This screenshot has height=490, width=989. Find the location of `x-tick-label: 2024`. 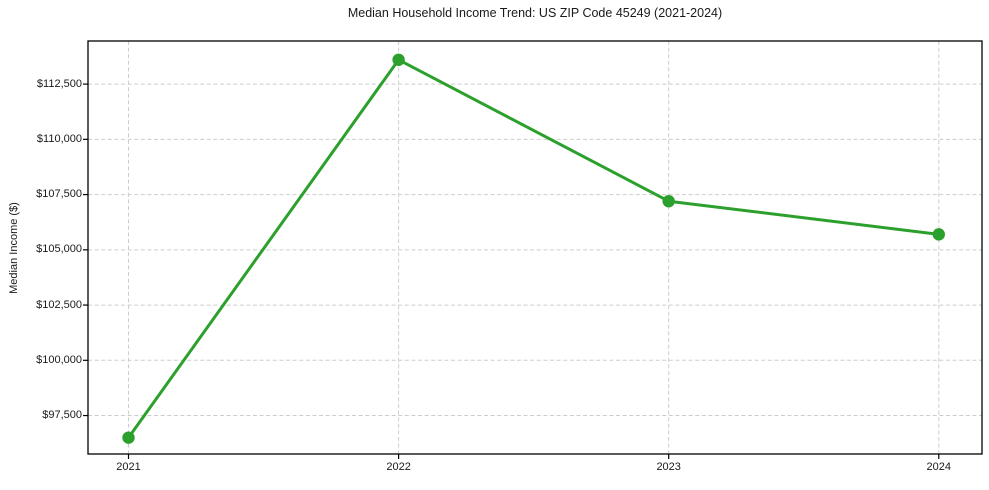

x-tick-label: 2024 is located at coordinates (939, 467).